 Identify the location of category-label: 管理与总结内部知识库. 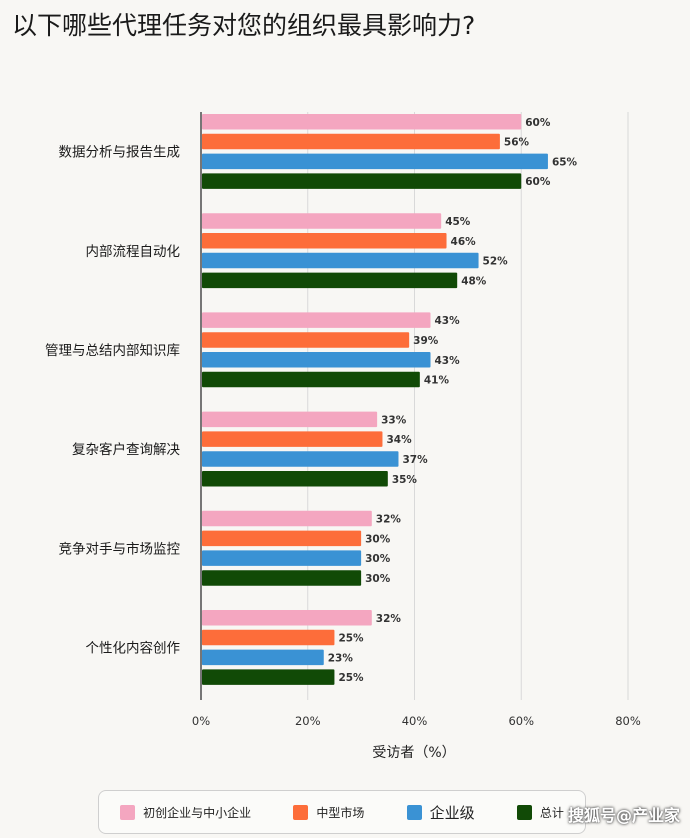
(112, 350).